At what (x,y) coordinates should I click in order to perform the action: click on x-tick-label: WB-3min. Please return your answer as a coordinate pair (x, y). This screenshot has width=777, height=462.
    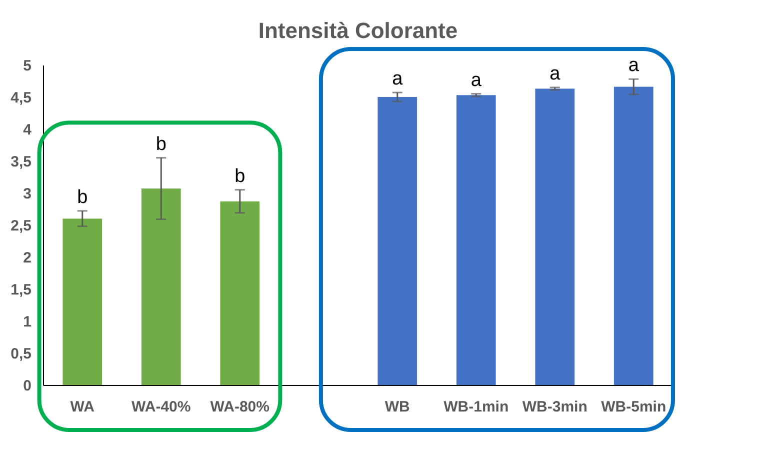
    Looking at the image, I should click on (555, 407).